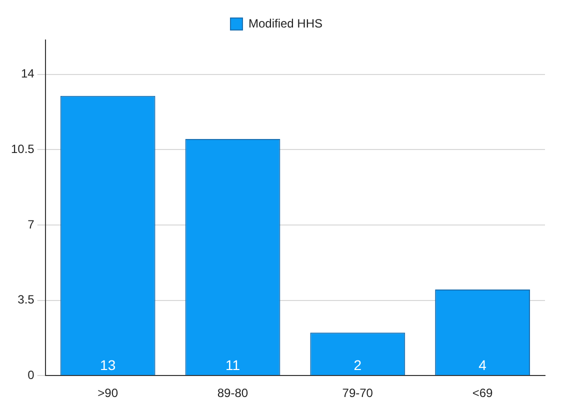  I want to click on y-tick-label: 3.5, so click(26, 299).